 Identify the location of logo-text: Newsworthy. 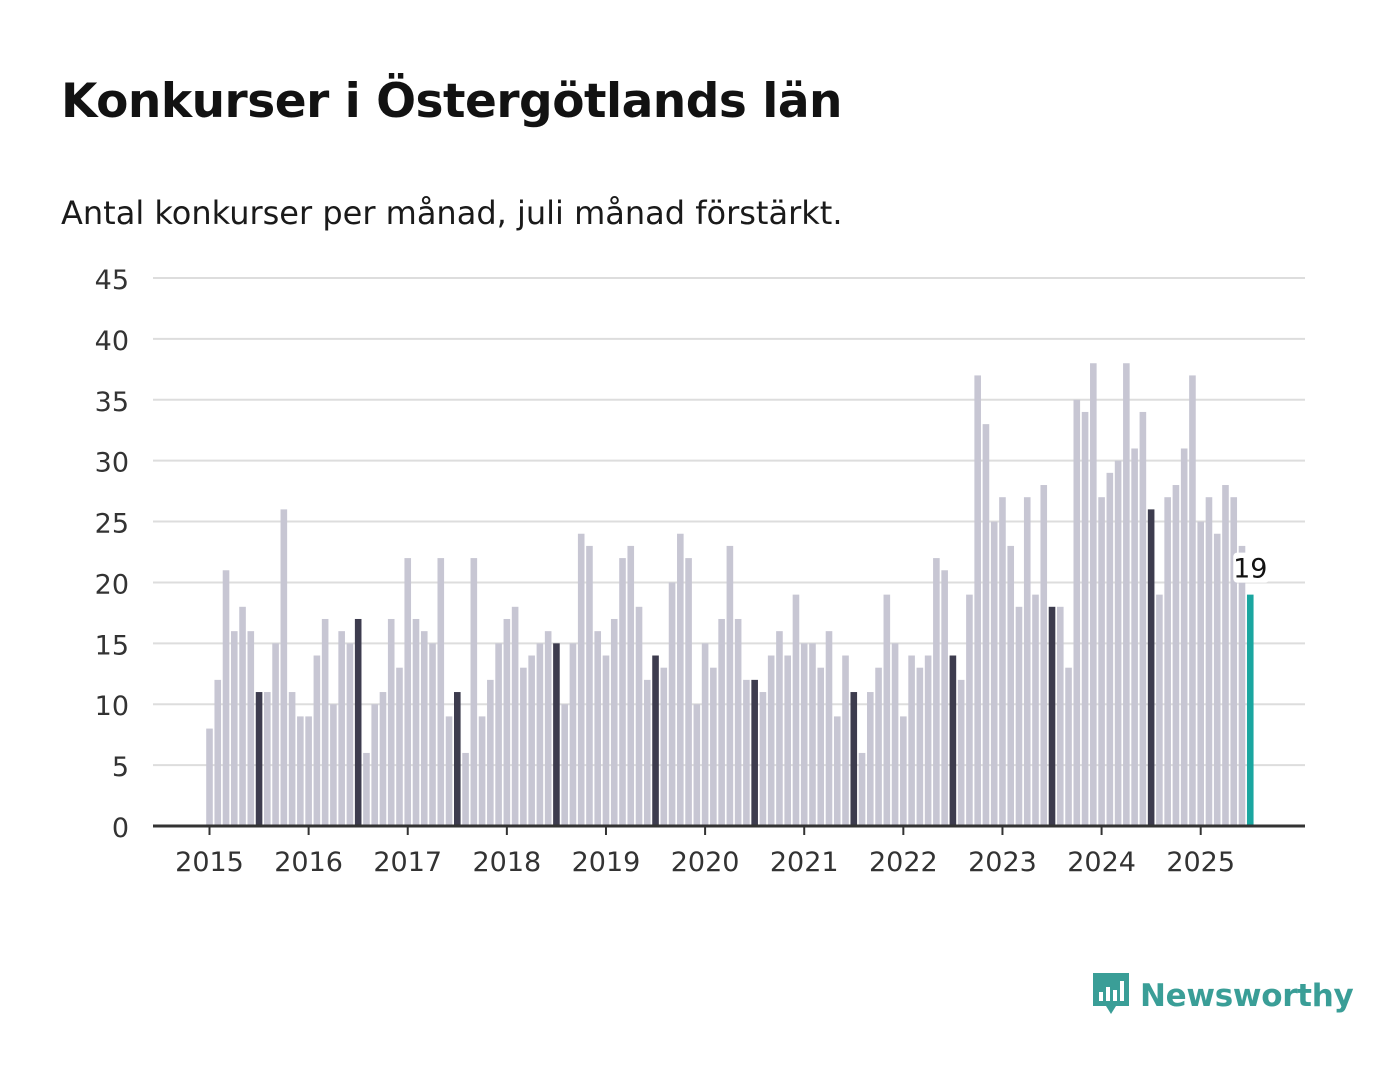
(1247, 996).